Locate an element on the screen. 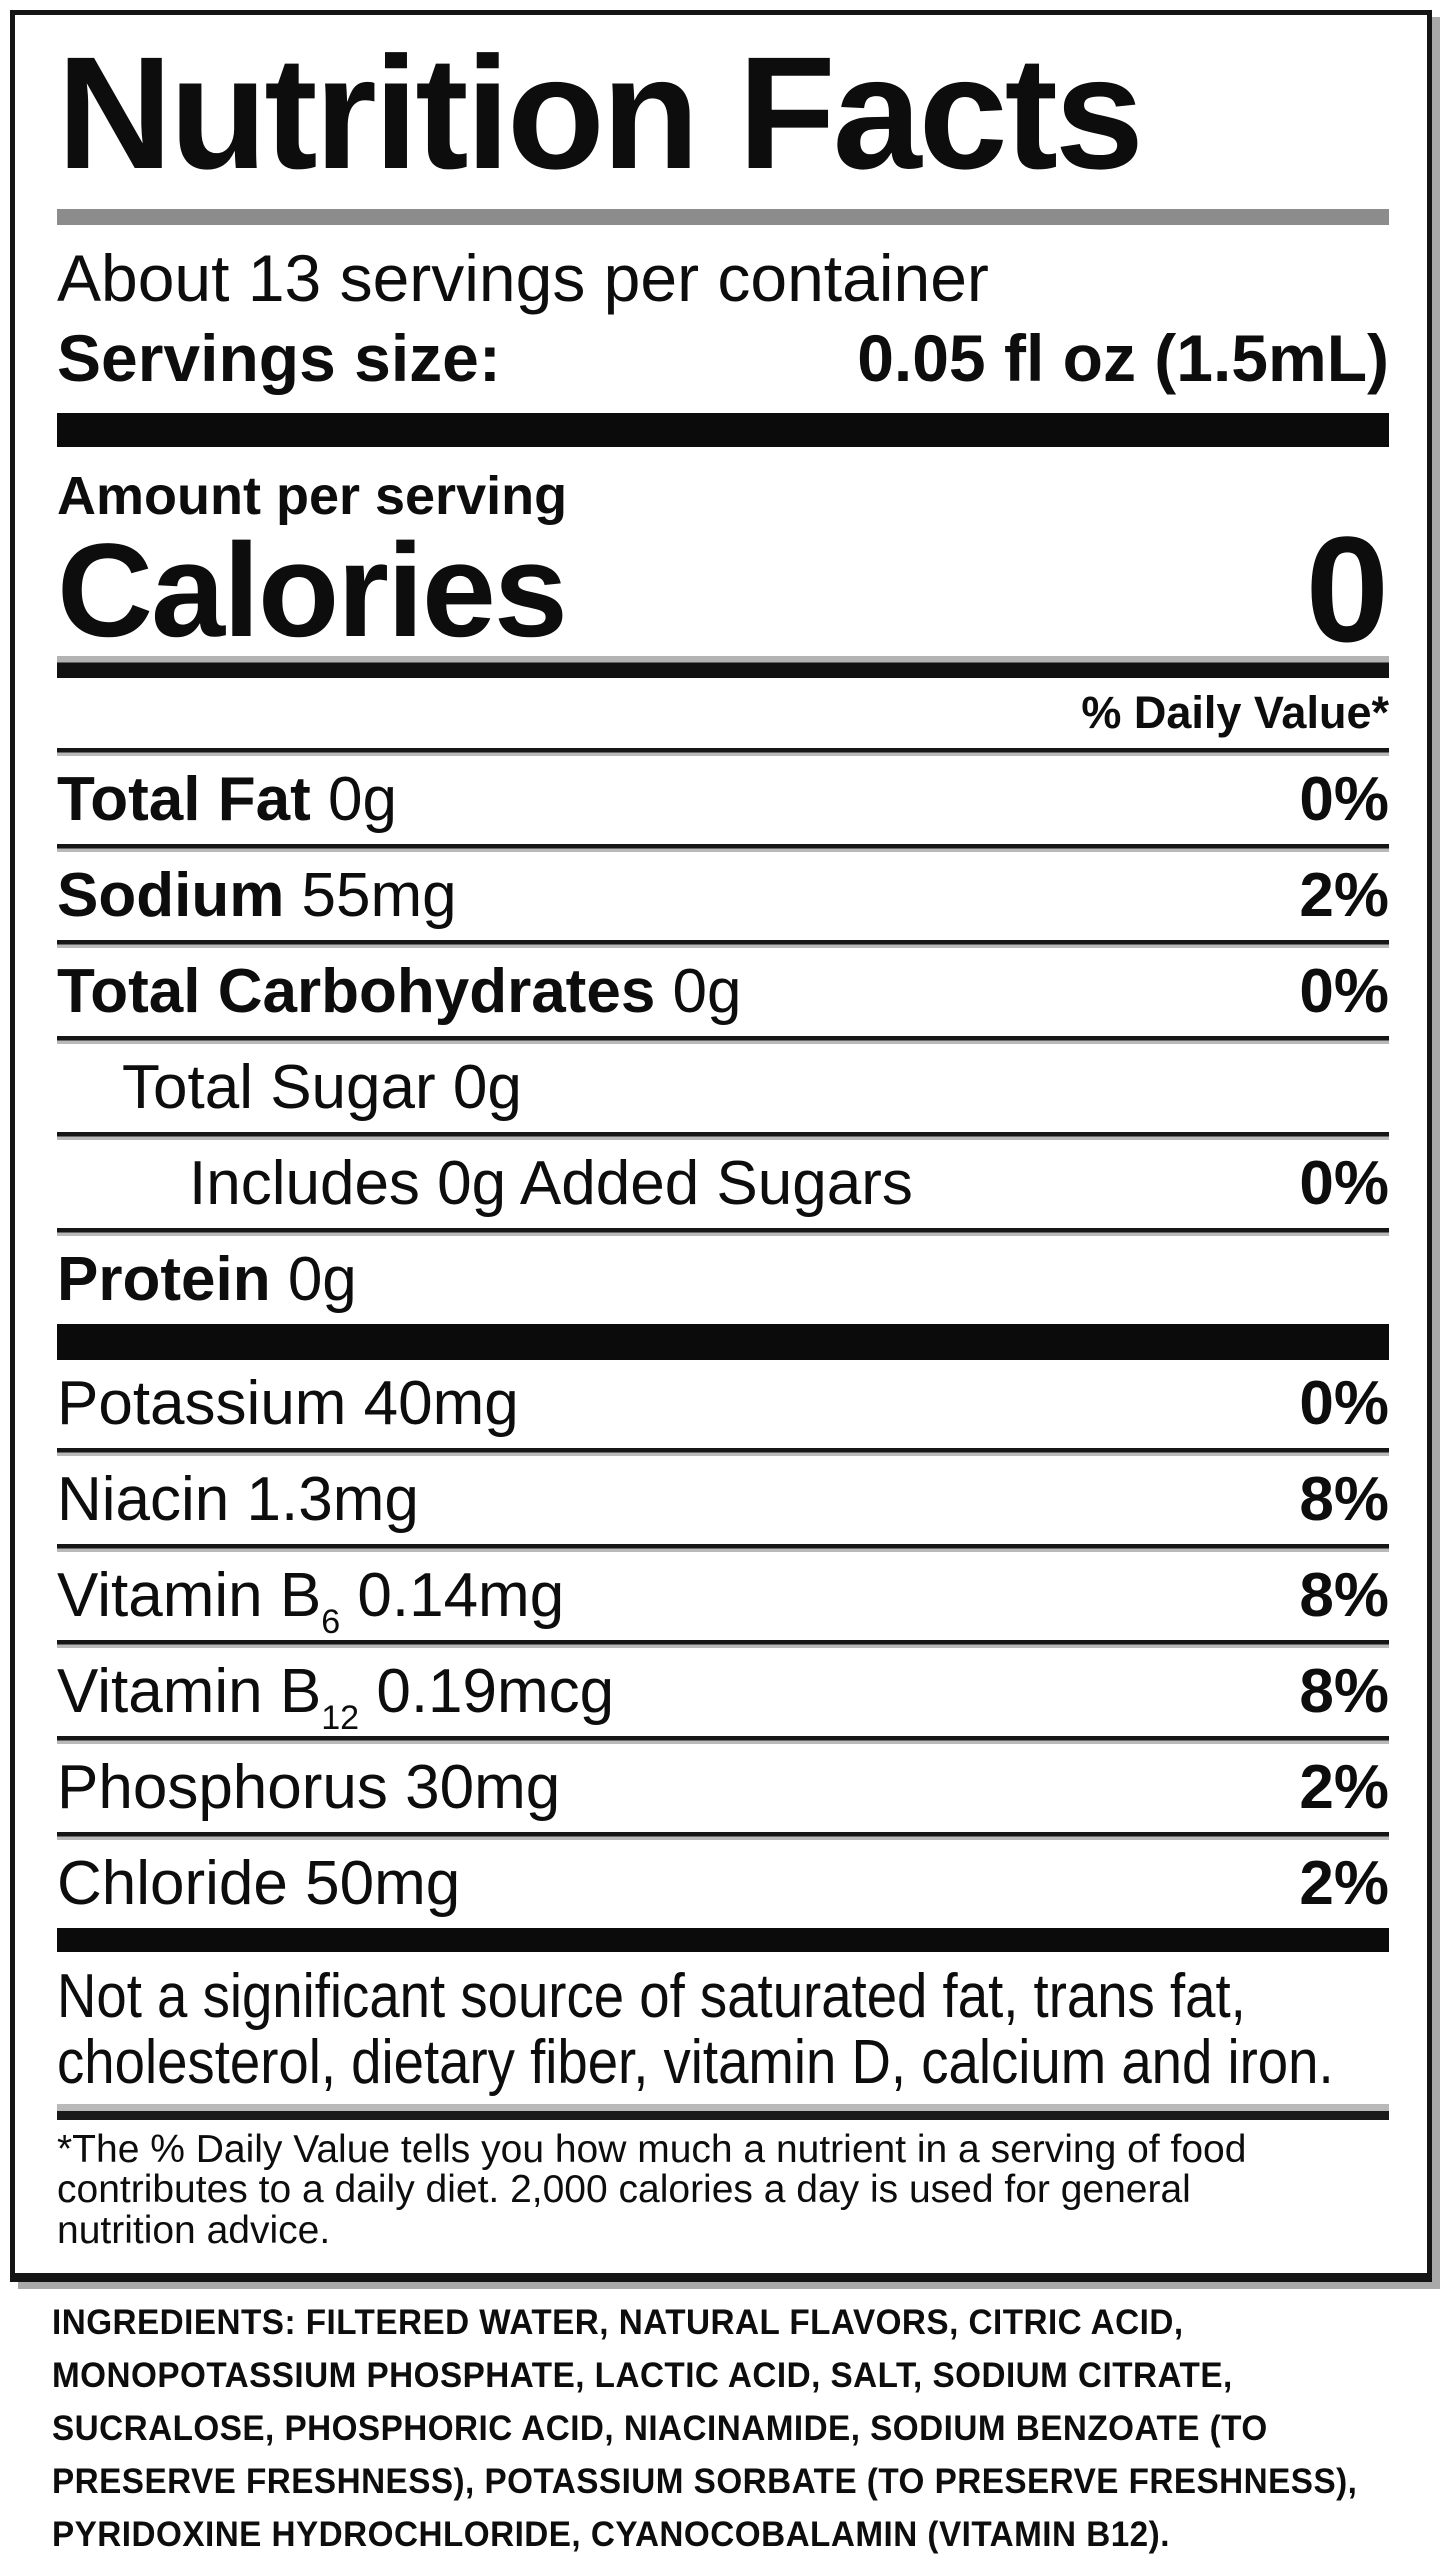 The width and height of the screenshot is (1445, 2567). calories-divider is located at coordinates (723, 667).